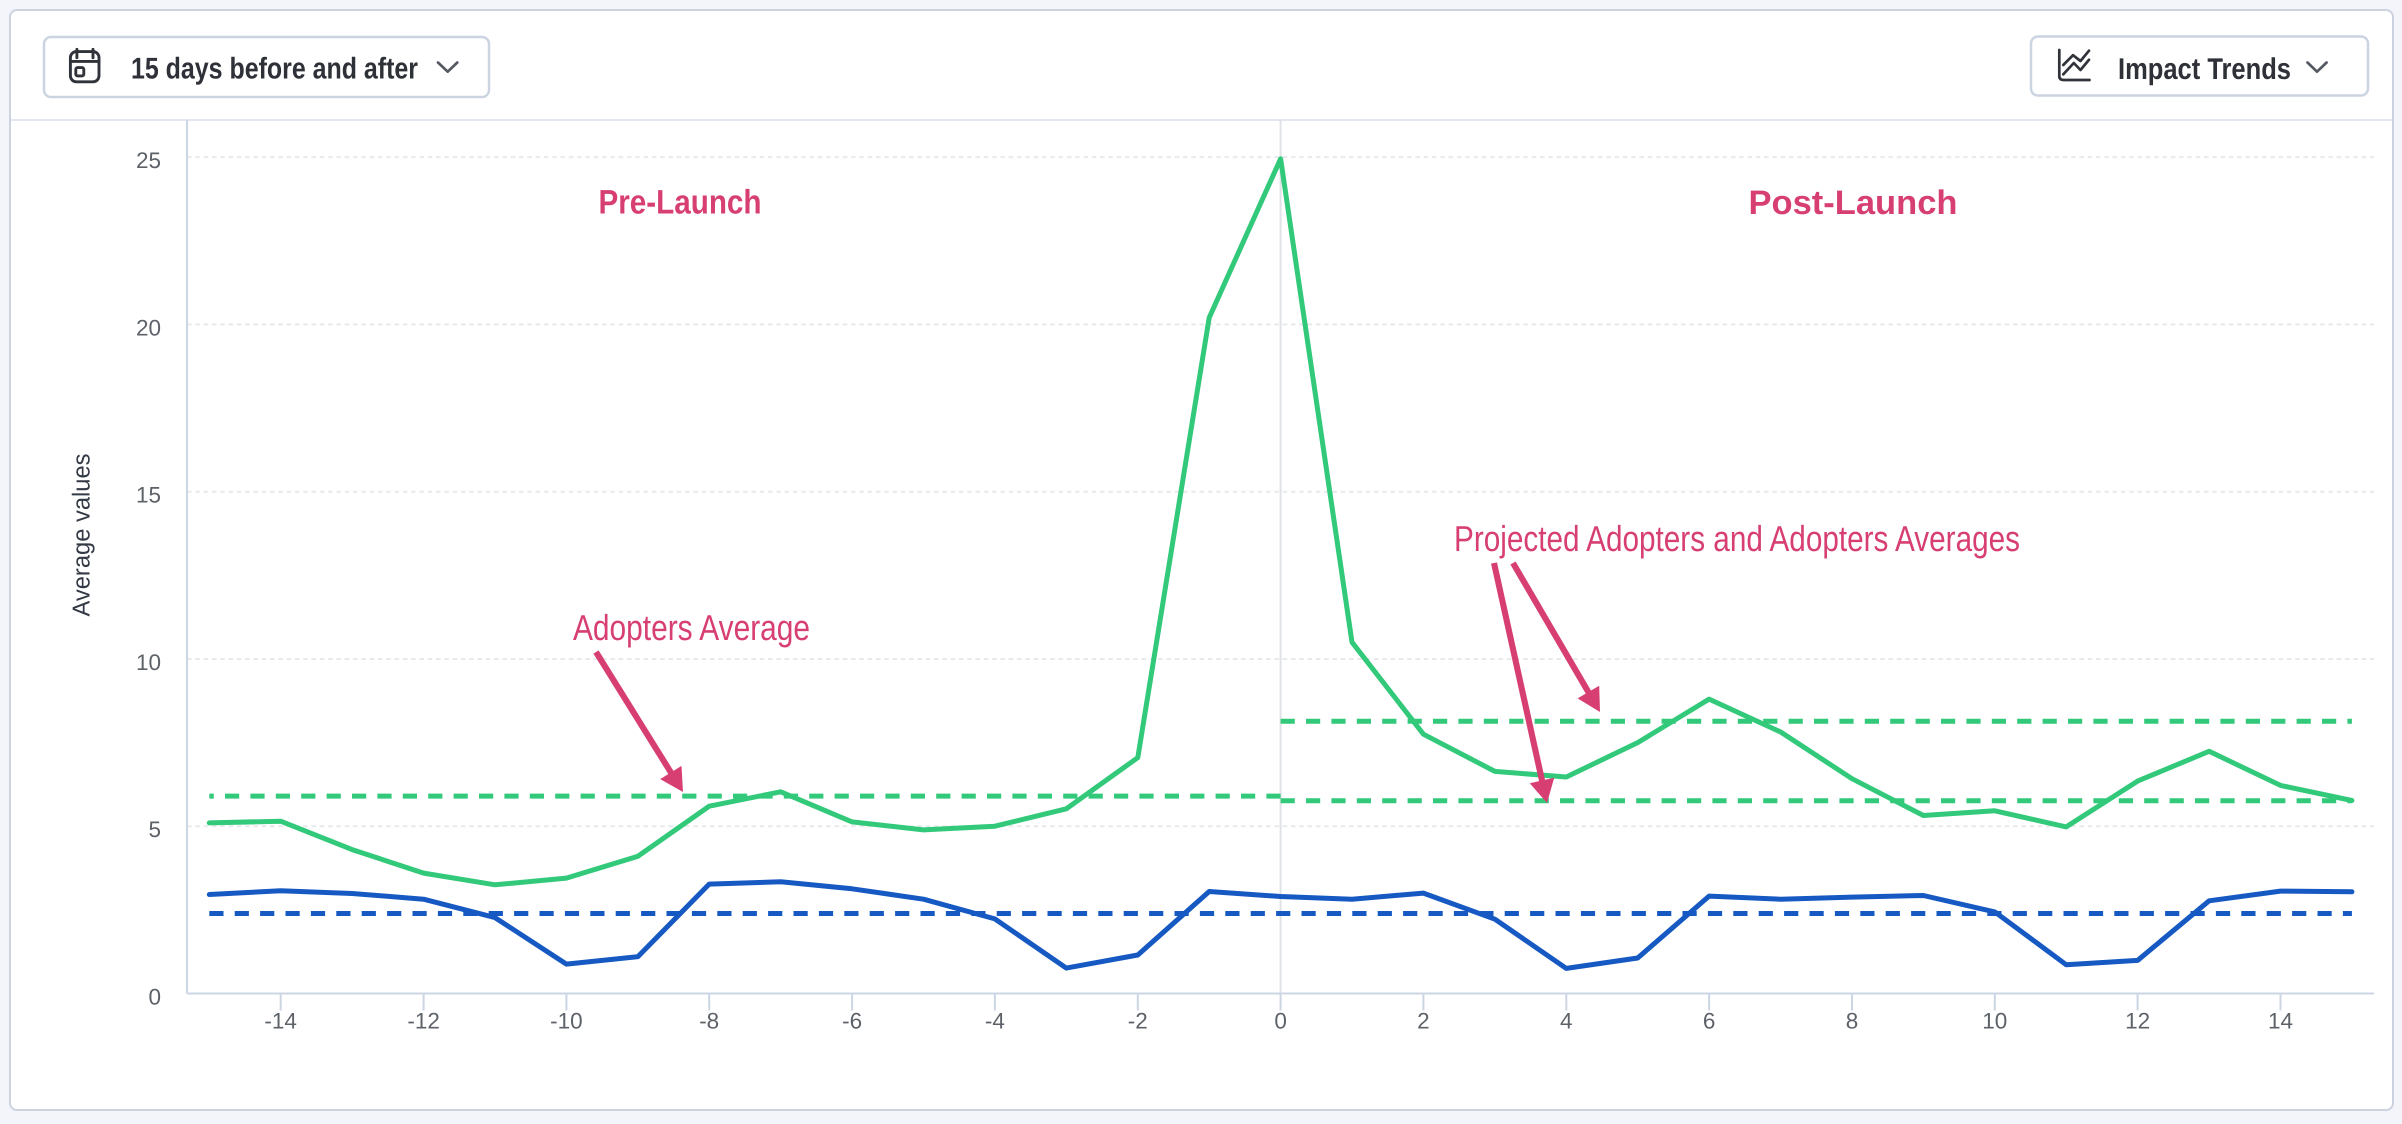  I want to click on svg-text: -6, so click(852, 1020).